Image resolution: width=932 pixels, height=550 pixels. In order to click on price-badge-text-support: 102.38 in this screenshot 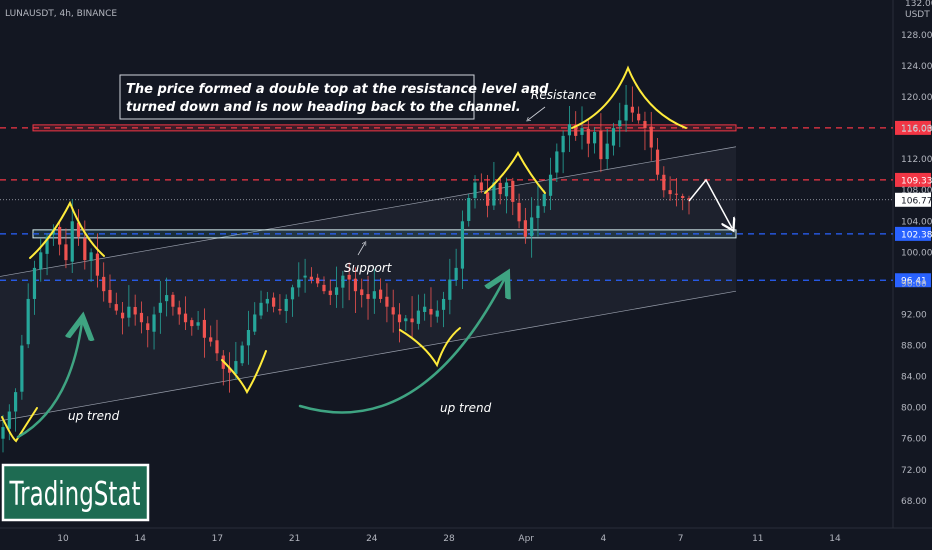, I will do `click(916, 235)`.